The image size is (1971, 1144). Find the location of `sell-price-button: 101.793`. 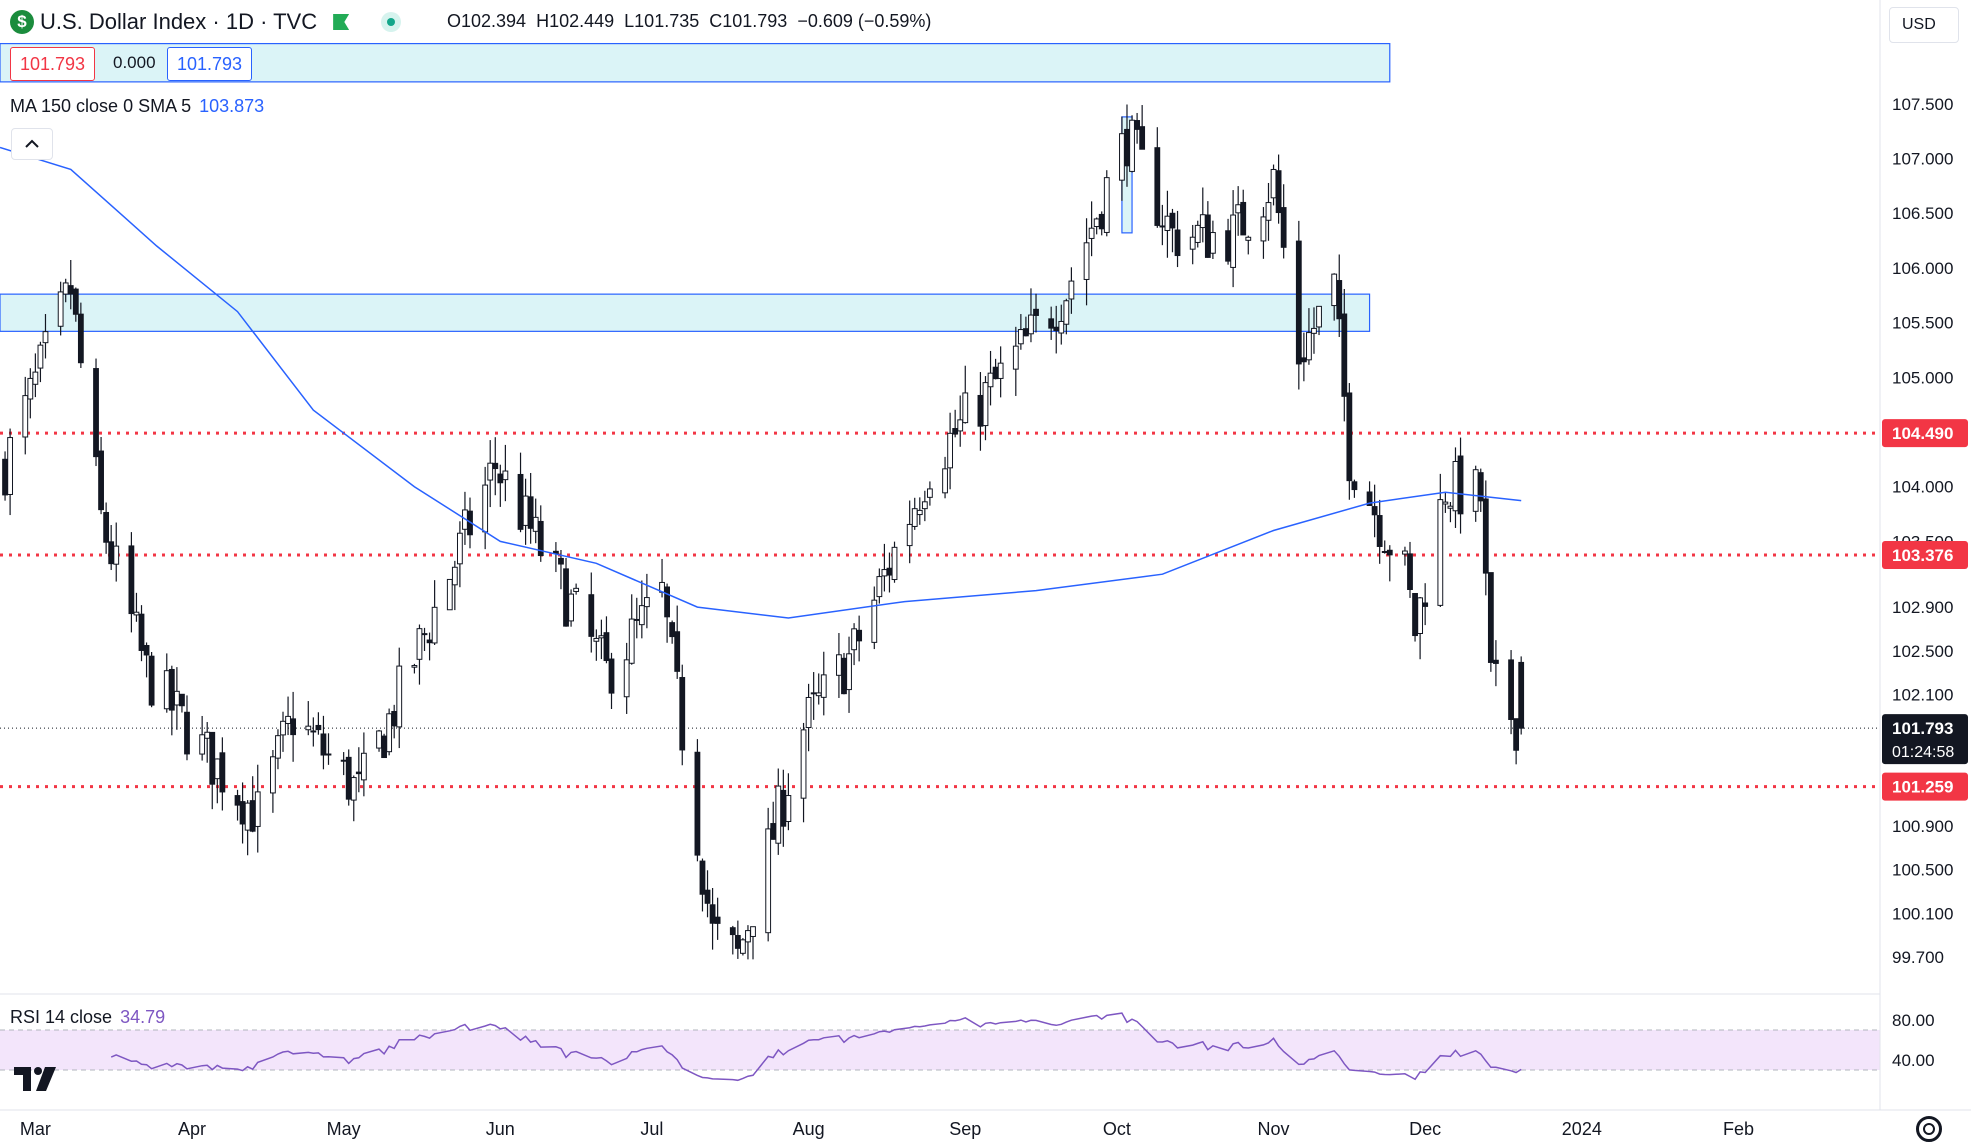

sell-price-button: 101.793 is located at coordinates (53, 64).